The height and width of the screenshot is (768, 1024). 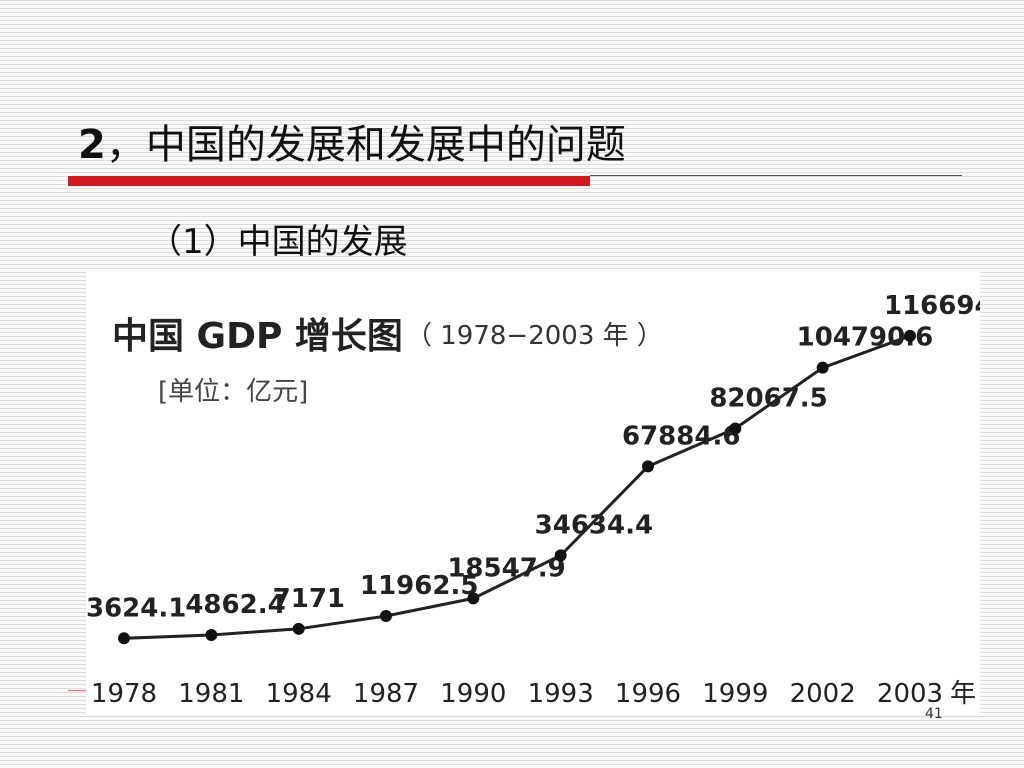 What do you see at coordinates (299, 694) in the screenshot?
I see `x-tick-label: 1984` at bounding box center [299, 694].